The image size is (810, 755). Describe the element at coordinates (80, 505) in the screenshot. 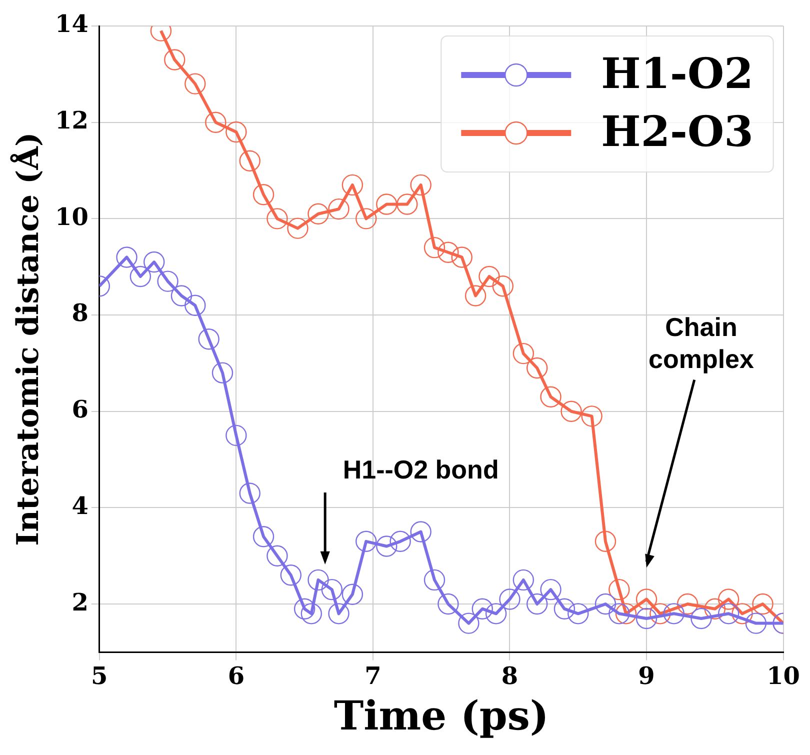

I see `y-tick-label: 4` at that location.